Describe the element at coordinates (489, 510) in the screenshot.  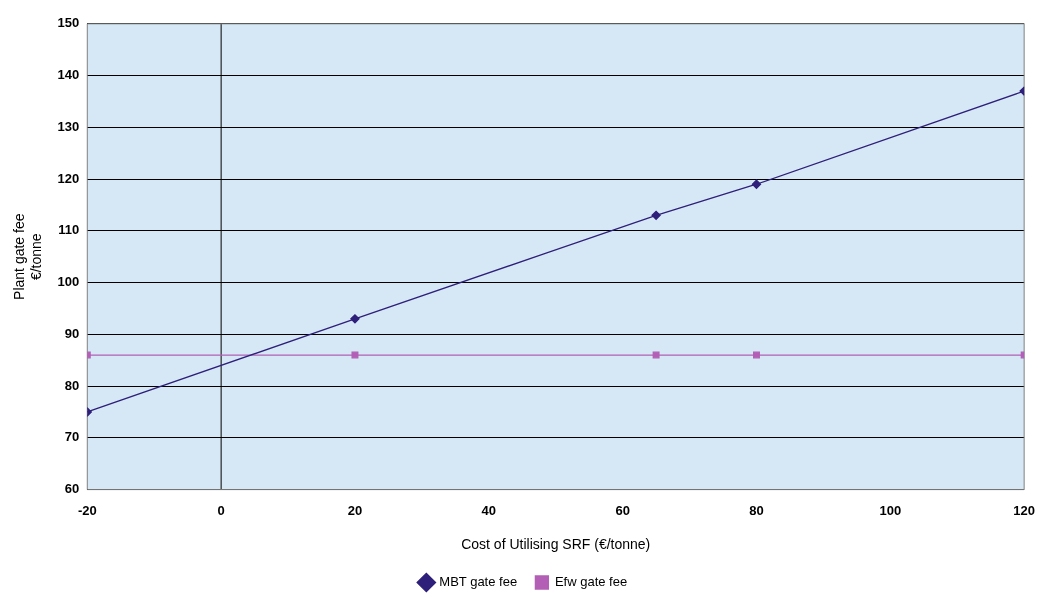
I see `x-tick-label: 40` at that location.